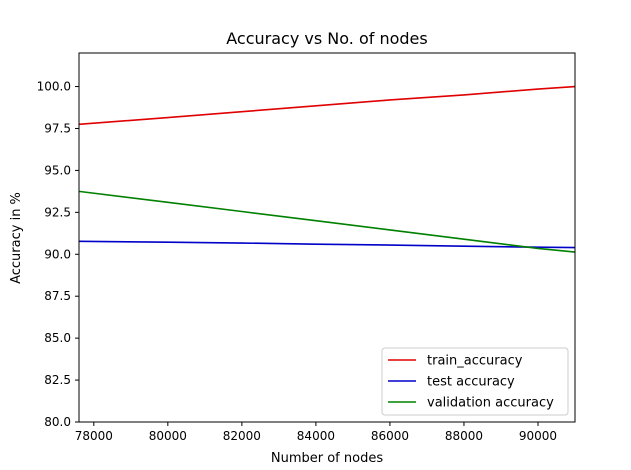  What do you see at coordinates (16, 238) in the screenshot?
I see `y-axis-label: Accuracy in %` at bounding box center [16, 238].